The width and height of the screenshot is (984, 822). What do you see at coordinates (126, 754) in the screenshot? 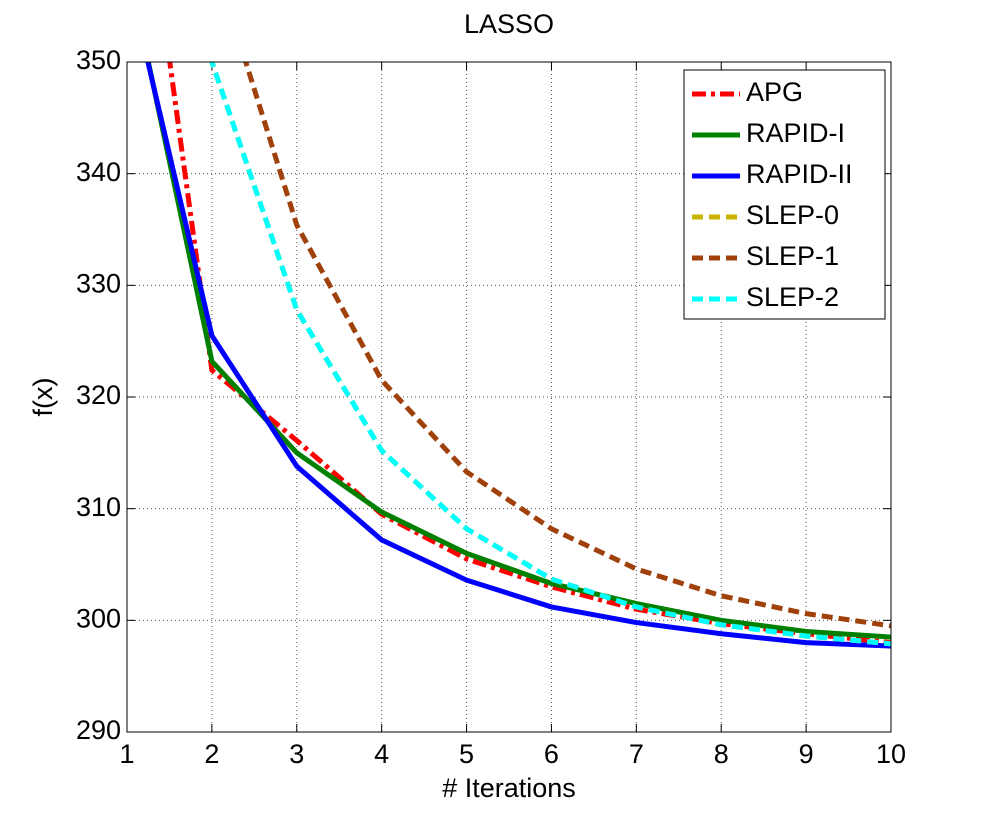
I see `x-tick-label: 1` at bounding box center [126, 754].